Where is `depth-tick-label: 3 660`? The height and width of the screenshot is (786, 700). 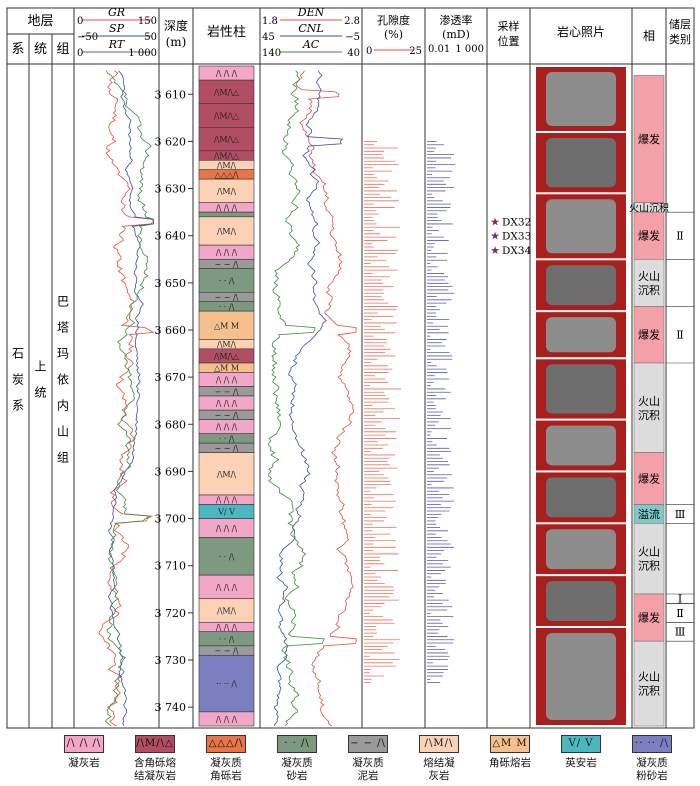
depth-tick-label: 3 660 is located at coordinates (171, 330).